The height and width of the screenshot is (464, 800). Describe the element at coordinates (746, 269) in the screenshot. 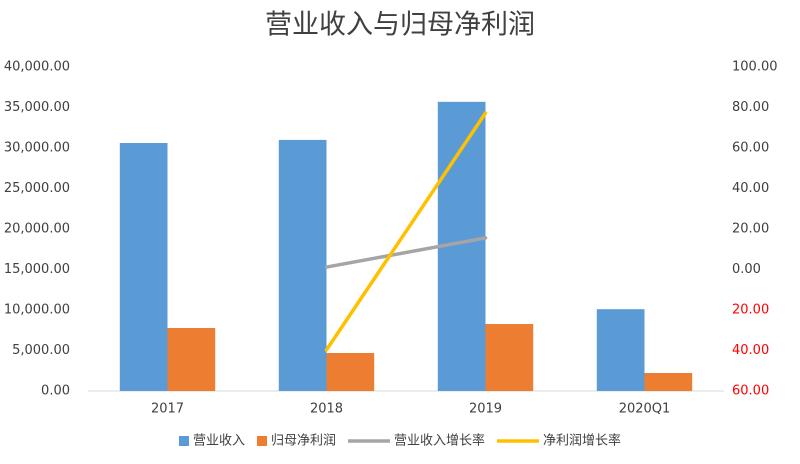

I see `y2-tick-label: 0.00` at that location.